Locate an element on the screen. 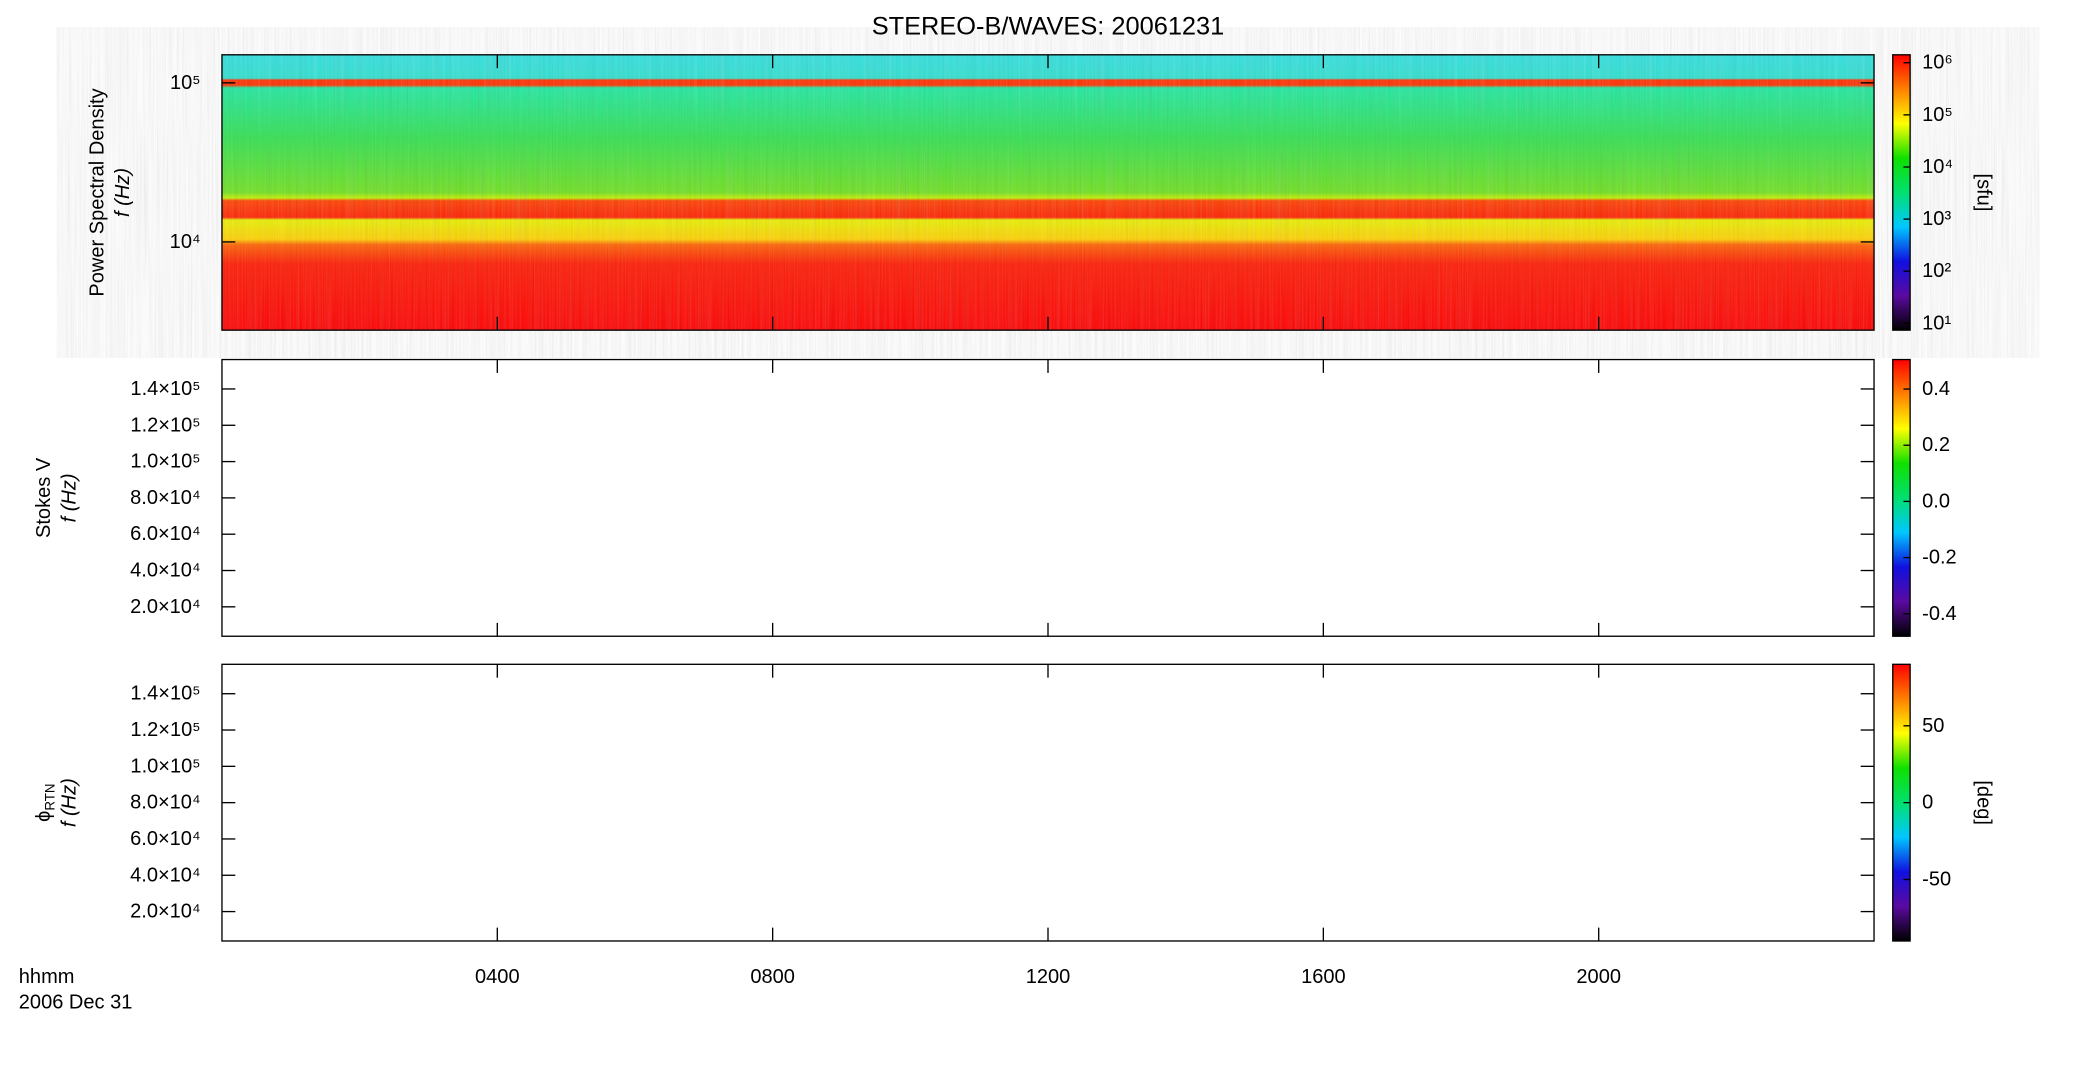 This screenshot has height=1080, width=2096. colorbar-label: [sfu] is located at coordinates (1984, 193).